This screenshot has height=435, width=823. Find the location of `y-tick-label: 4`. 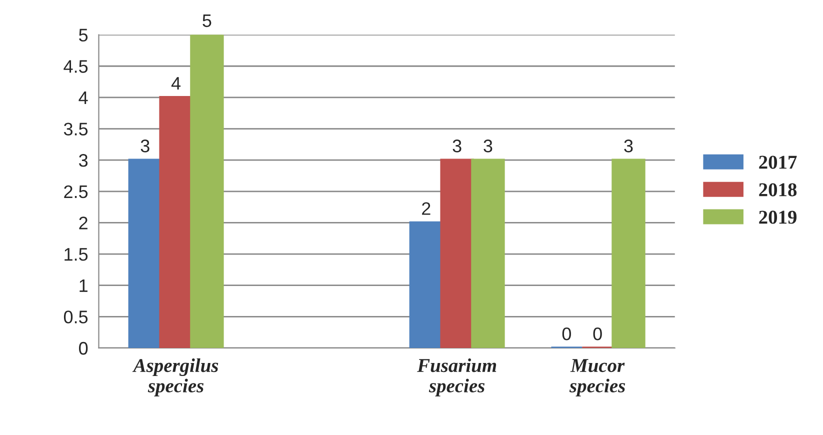

y-tick-label: 4 is located at coordinates (83, 98).